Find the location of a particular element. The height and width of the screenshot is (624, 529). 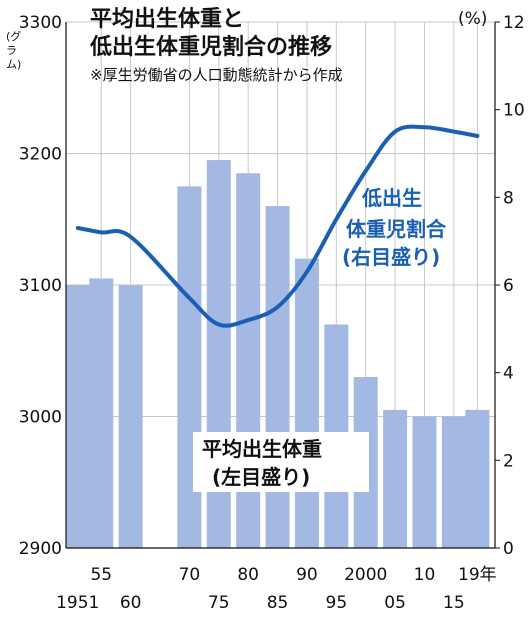

right-tick-label: 12 is located at coordinates (514, 23).